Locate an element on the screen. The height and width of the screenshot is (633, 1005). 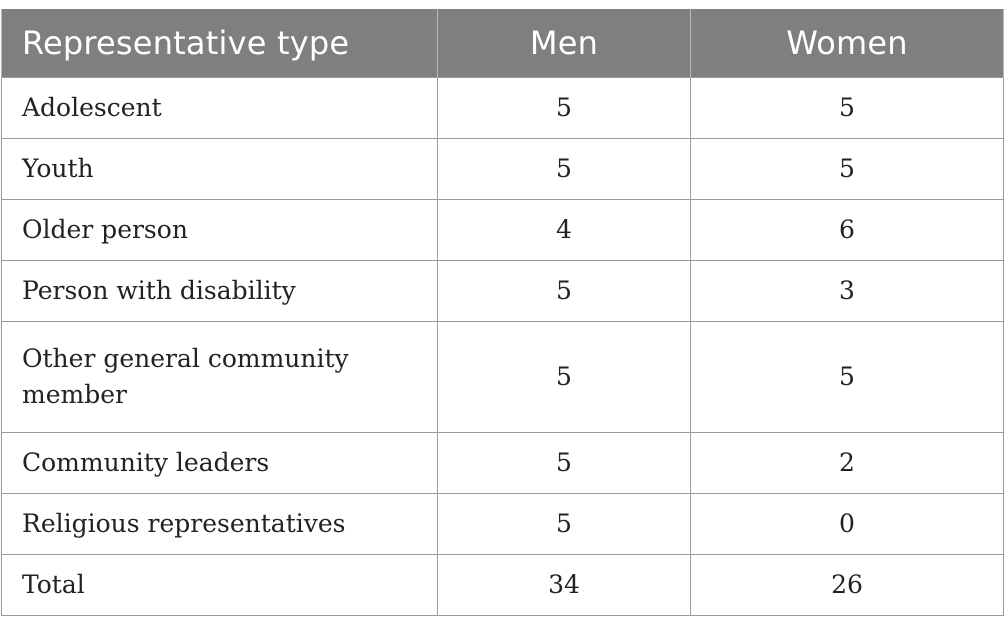
cell-type: Religious representatives is located at coordinates (219, 524).